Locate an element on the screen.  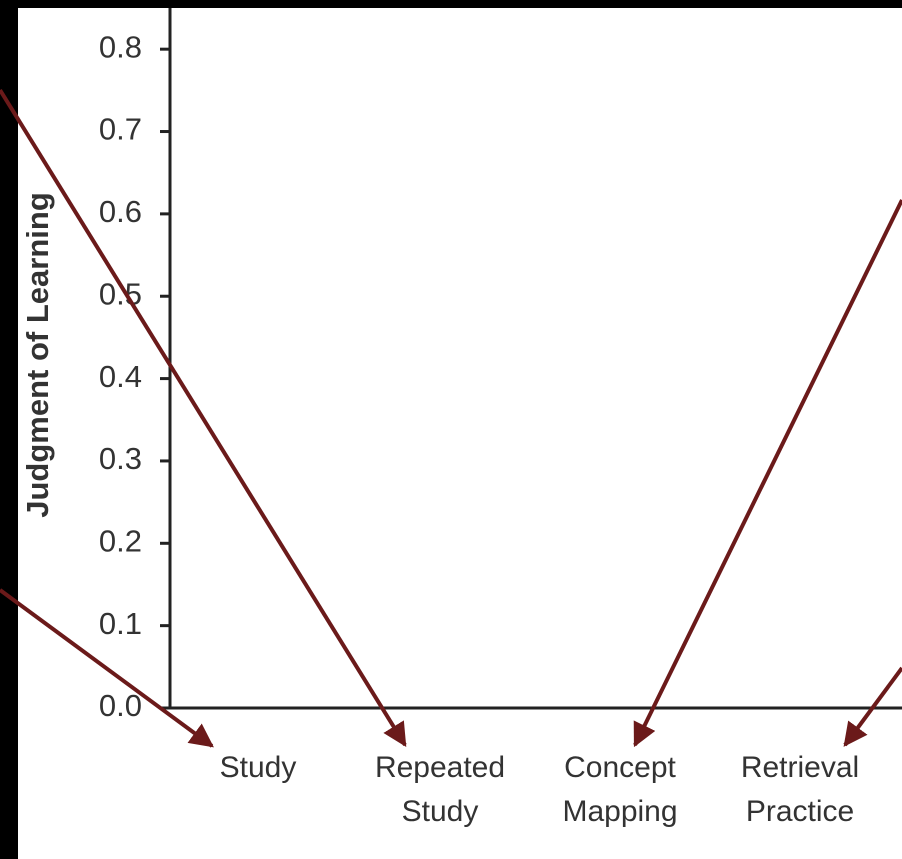
y-tick-label: 0.8 is located at coordinates (120, 46).